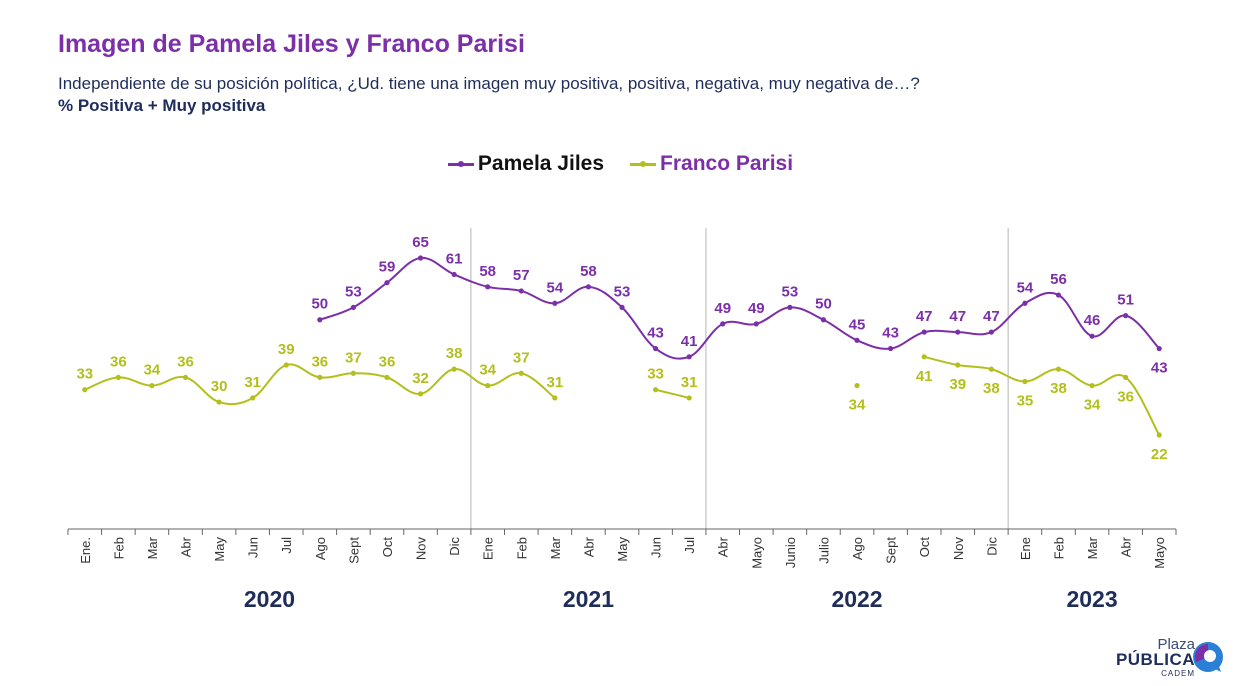 Image resolution: width=1241 pixels, height=686 pixels. Describe the element at coordinates (387, 547) in the screenshot. I see `x-tick-label: Oct` at that location.